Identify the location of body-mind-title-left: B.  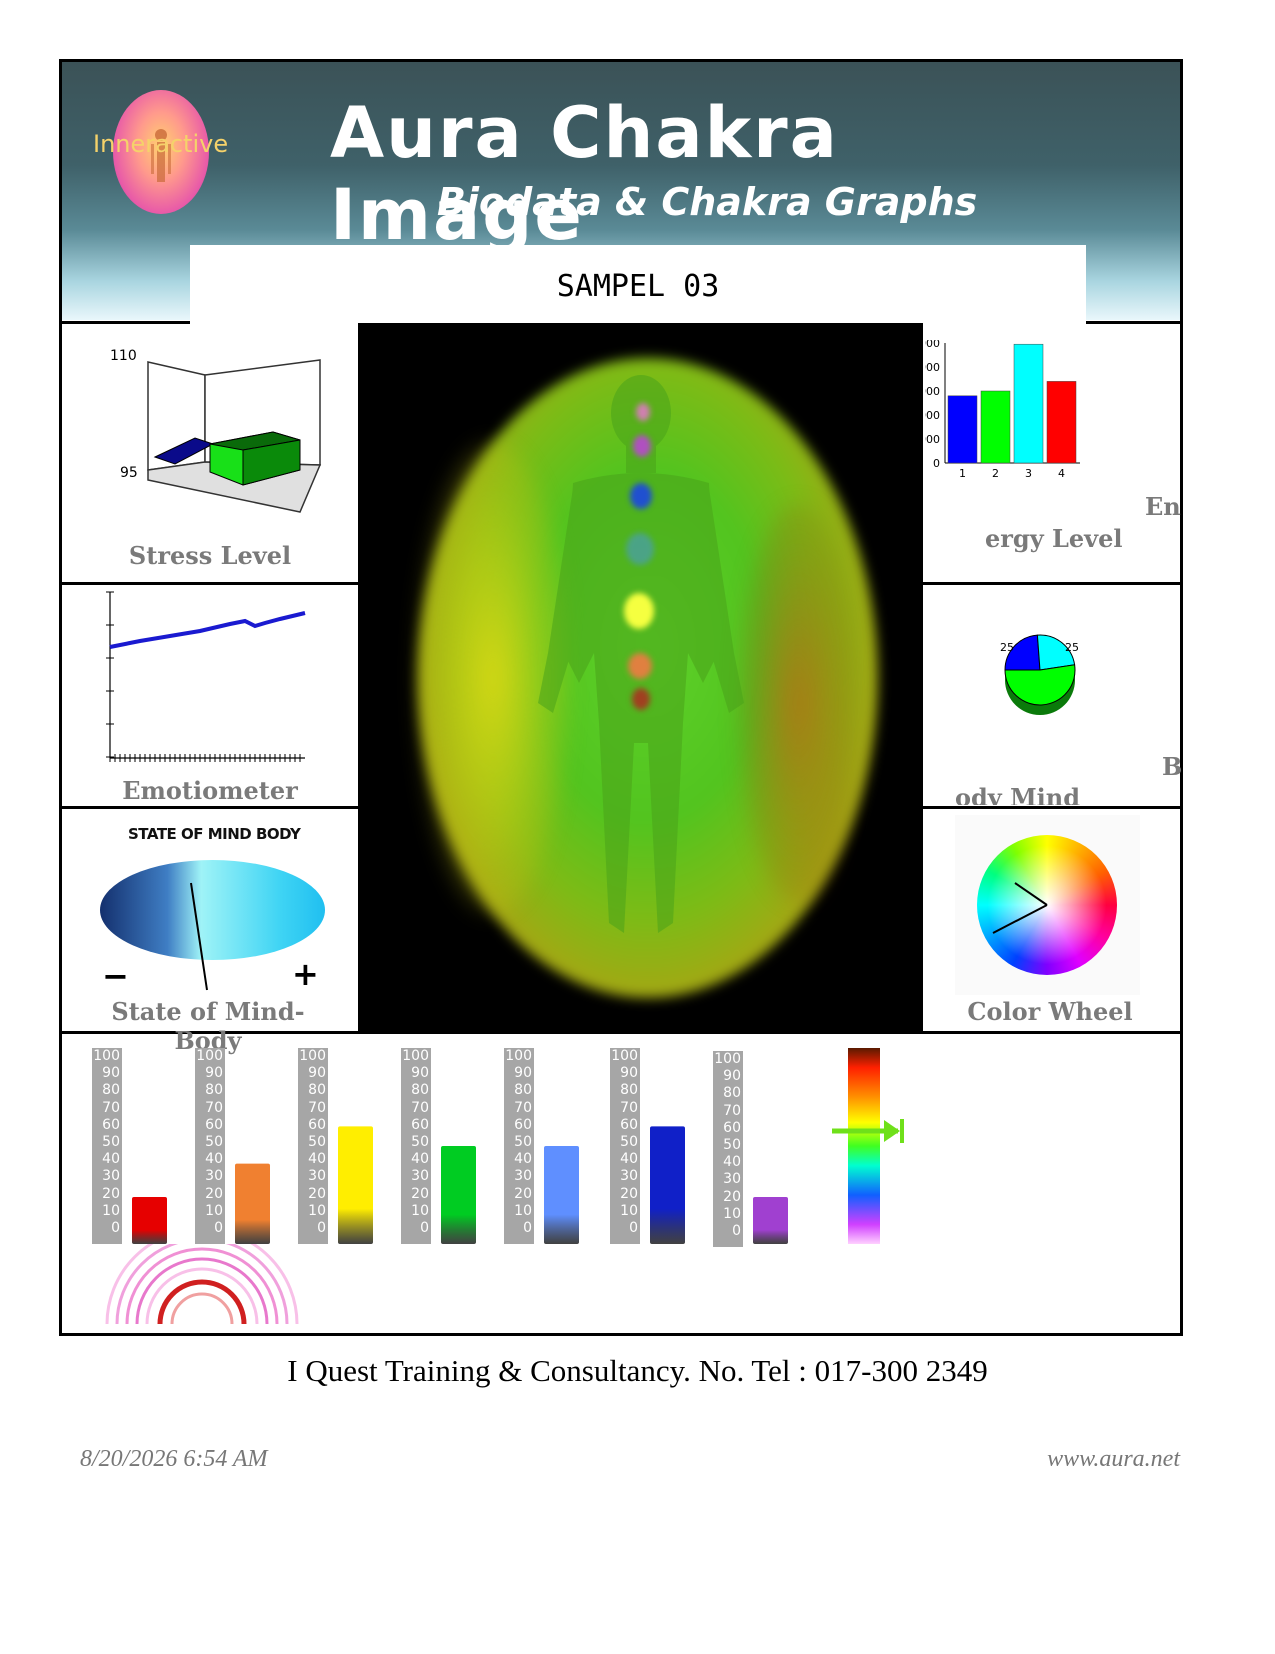
(1172, 766).